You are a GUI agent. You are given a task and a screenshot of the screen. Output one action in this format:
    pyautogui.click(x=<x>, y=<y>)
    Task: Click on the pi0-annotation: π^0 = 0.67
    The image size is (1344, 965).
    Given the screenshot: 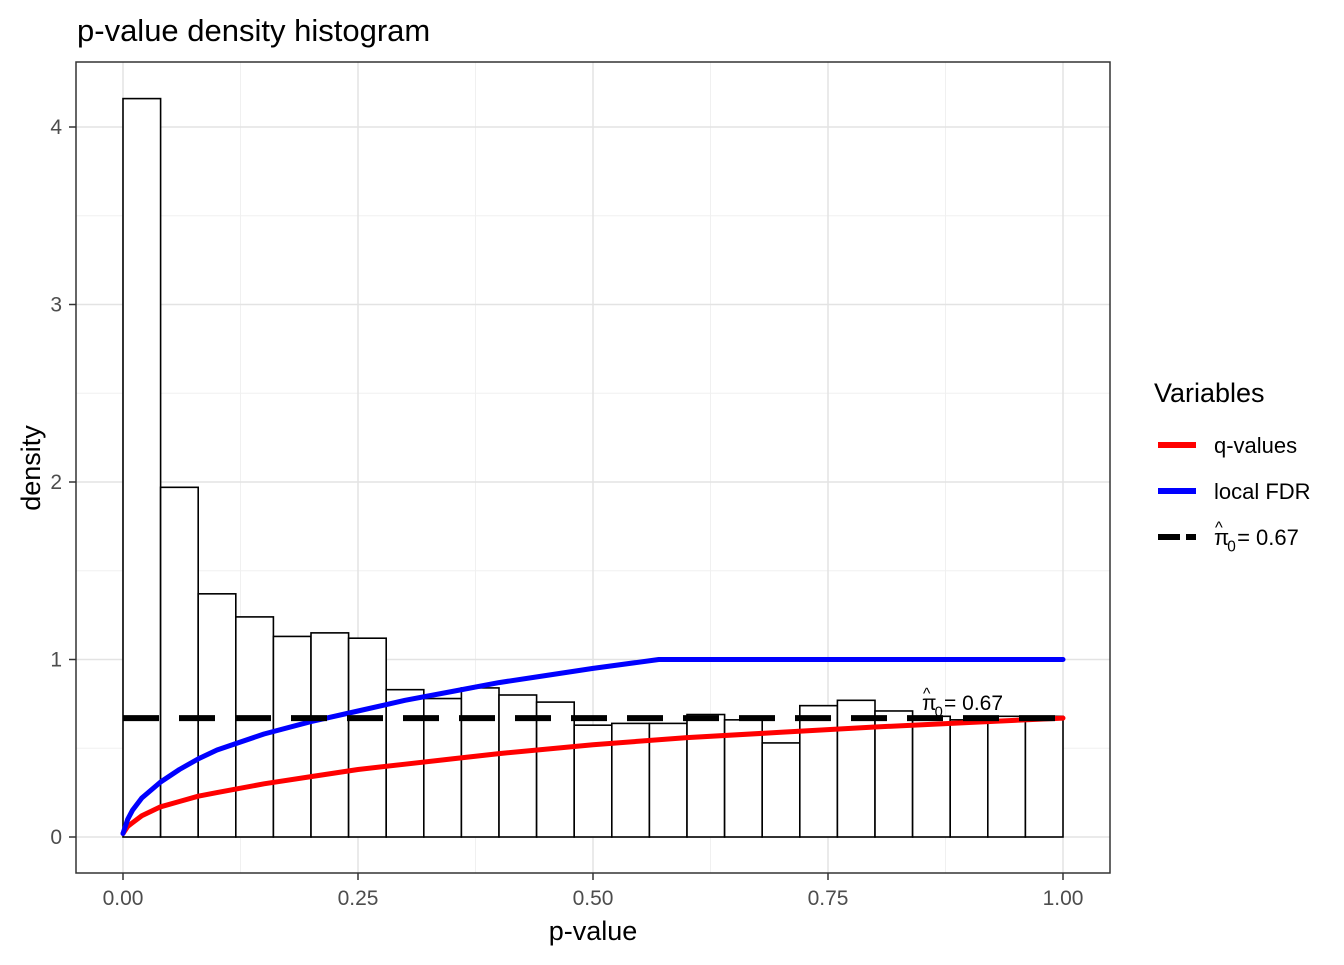 What is the action you would take?
    pyautogui.click(x=962, y=702)
    